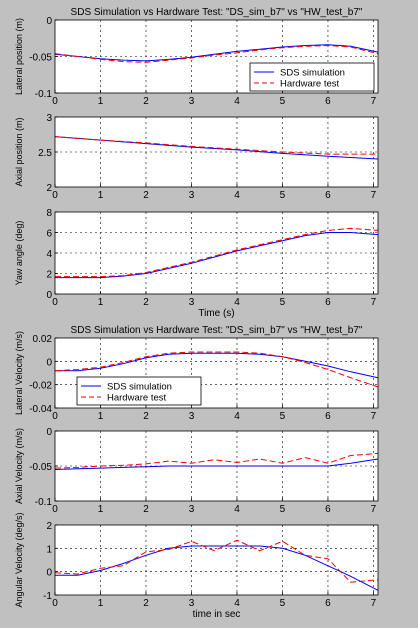  What do you see at coordinates (19, 559) in the screenshot?
I see `y-axis-label: Angular Velocity (deg/s)` at bounding box center [19, 559].